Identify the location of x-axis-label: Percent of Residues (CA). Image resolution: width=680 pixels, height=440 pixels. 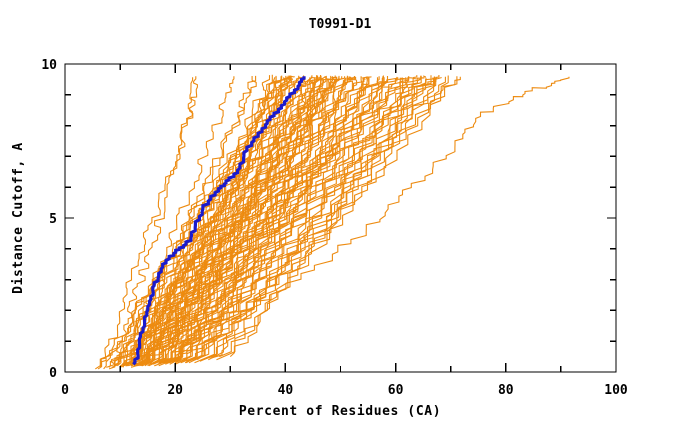
(340, 411).